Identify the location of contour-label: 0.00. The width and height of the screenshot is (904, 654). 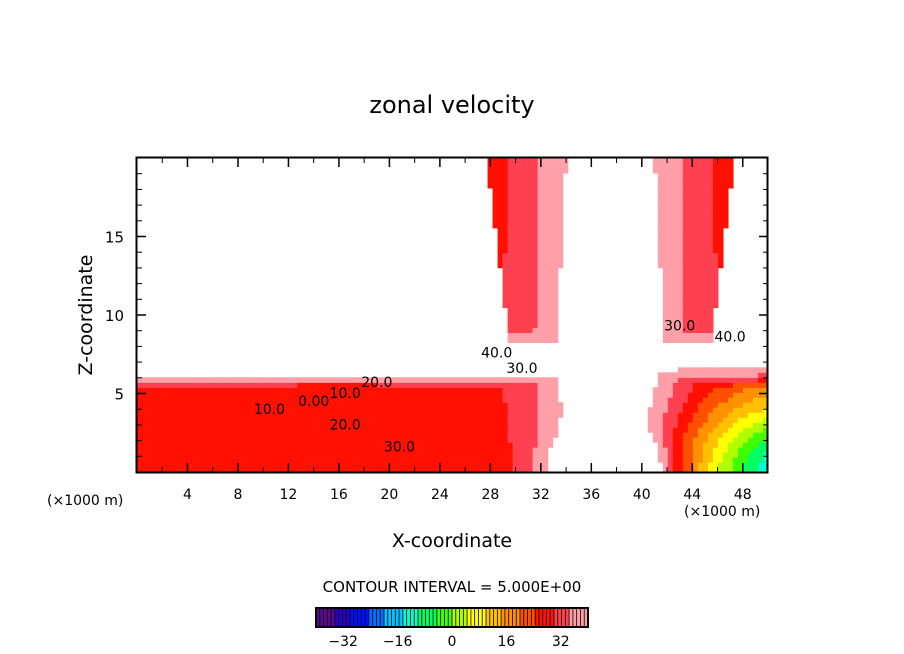
(313, 402).